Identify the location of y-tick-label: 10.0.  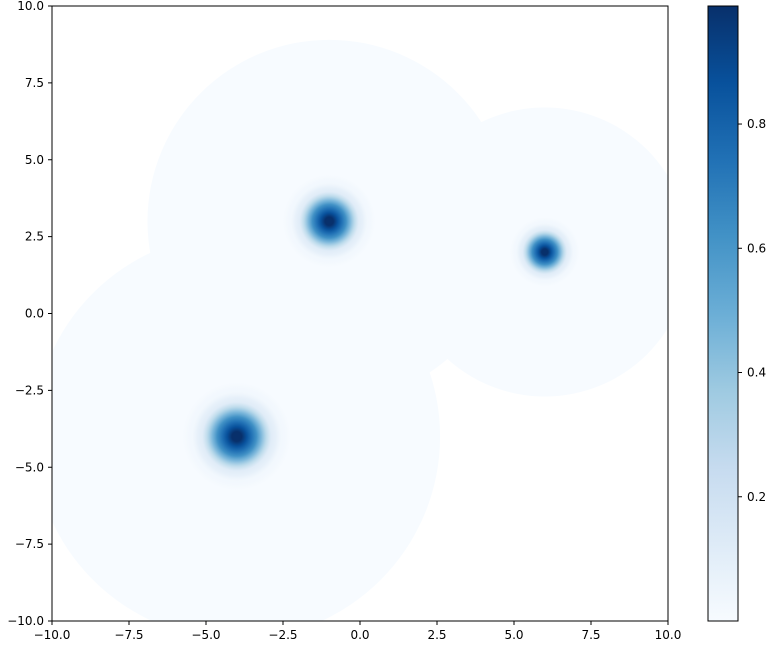
(30, 6).